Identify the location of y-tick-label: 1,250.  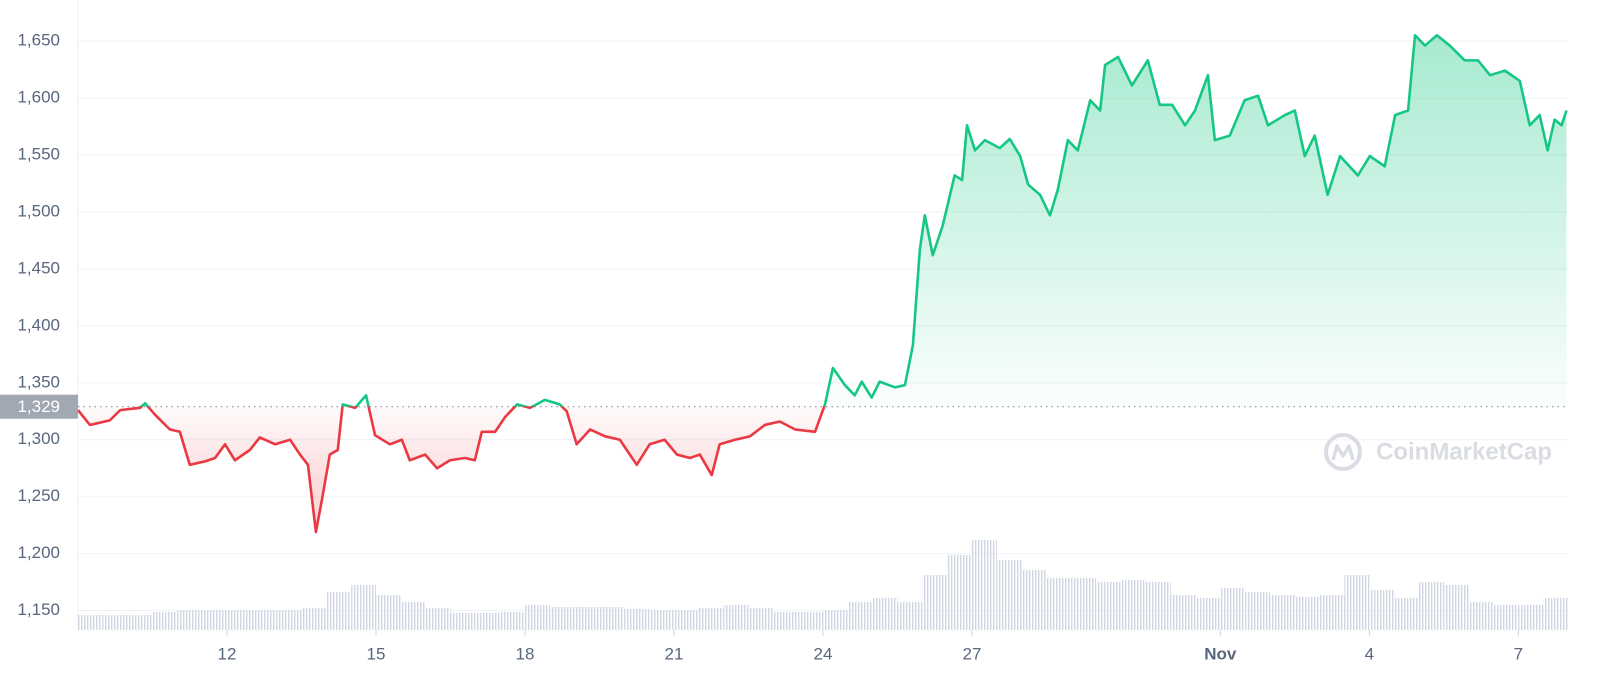
(38, 495).